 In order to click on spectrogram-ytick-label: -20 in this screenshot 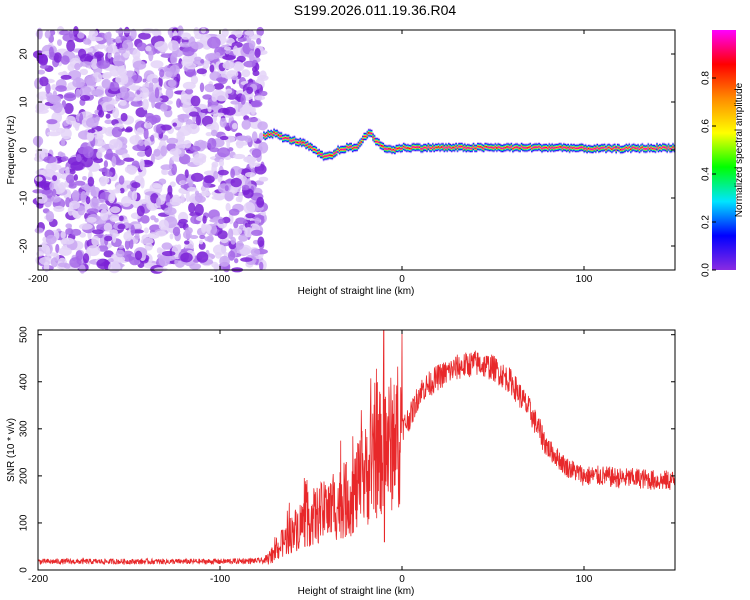, I will do `click(24, 245)`.